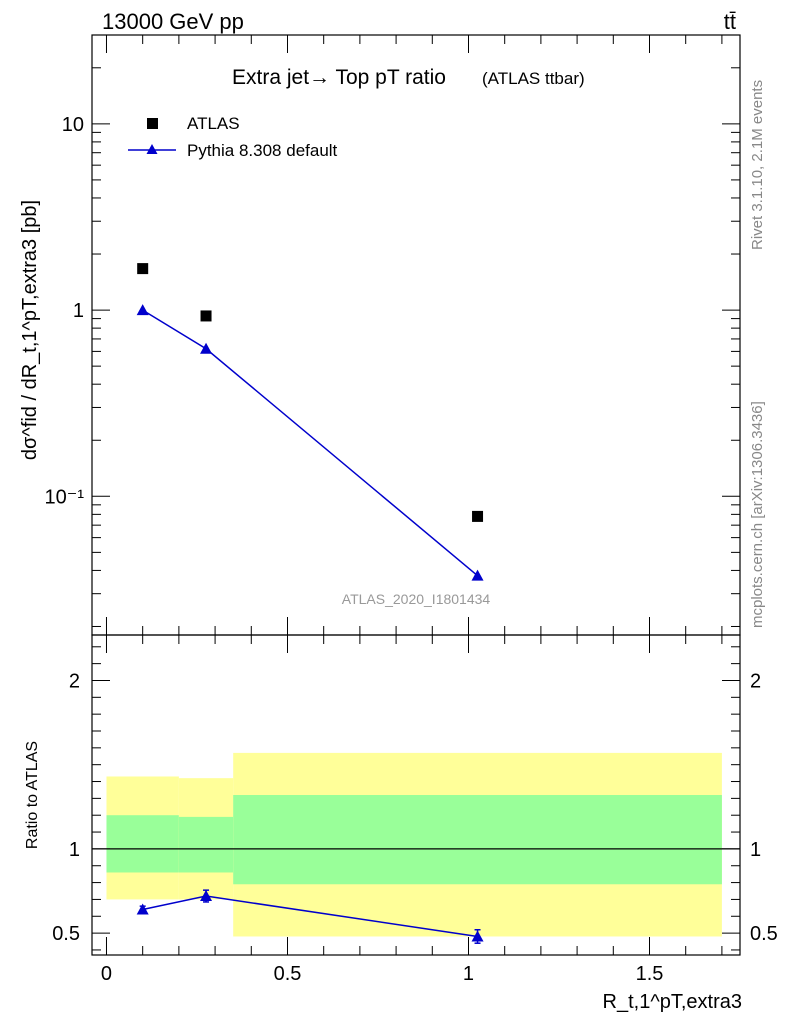  Describe the element at coordinates (533, 78) in the screenshot. I see `main-plot-title-suffix: (ATLAS ttbar)` at that location.